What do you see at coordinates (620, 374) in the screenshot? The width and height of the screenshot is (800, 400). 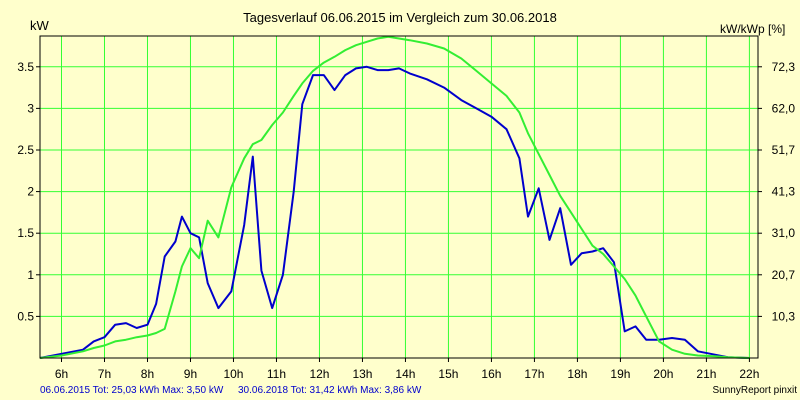 I see `x-tick-label: 19h` at bounding box center [620, 374].